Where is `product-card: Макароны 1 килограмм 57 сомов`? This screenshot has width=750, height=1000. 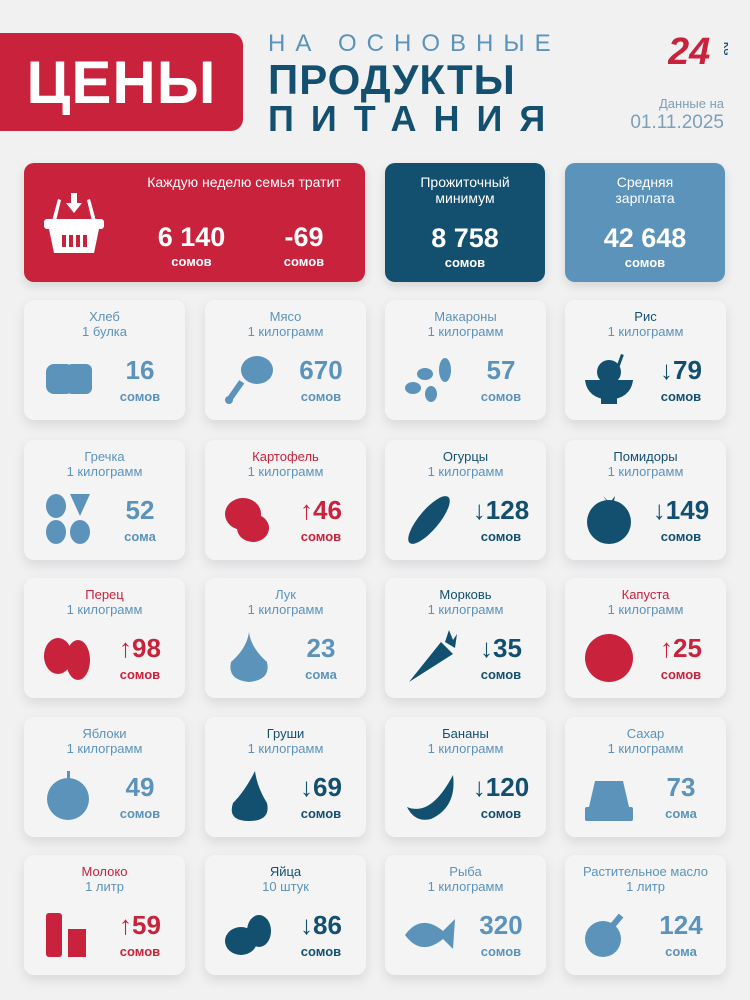 product-card: Макароны 1 килограмм 57 сомов is located at coordinates (465, 360).